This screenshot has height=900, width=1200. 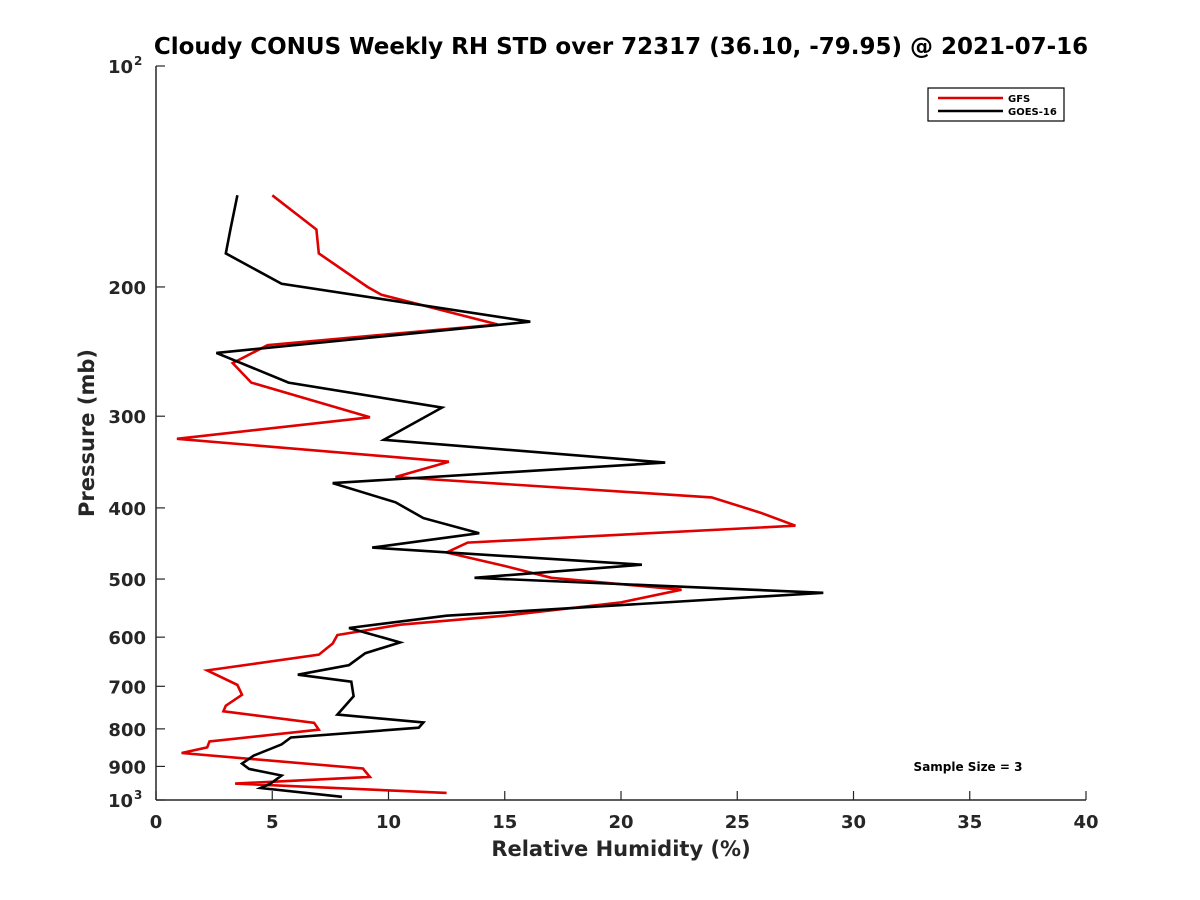 I want to click on y-tick-label: 200, so click(x=127, y=288).